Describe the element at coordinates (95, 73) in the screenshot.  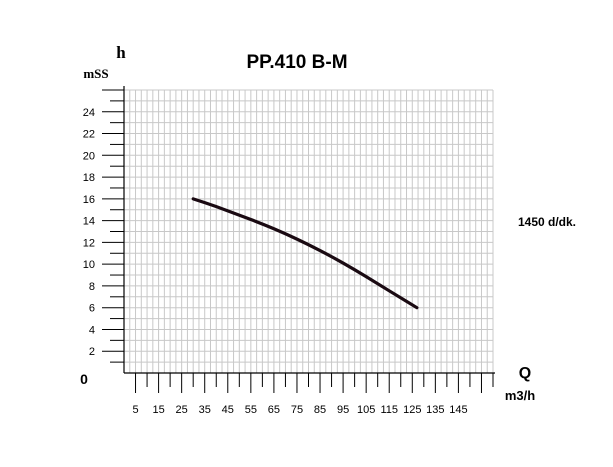
I see `y-axis-unit: mSS` at that location.